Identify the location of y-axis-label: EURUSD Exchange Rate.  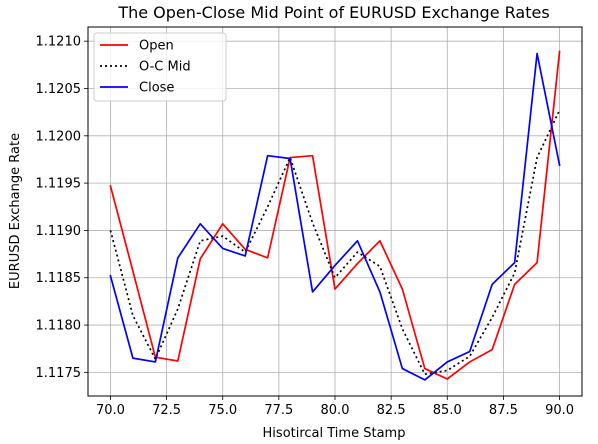
(15, 211).